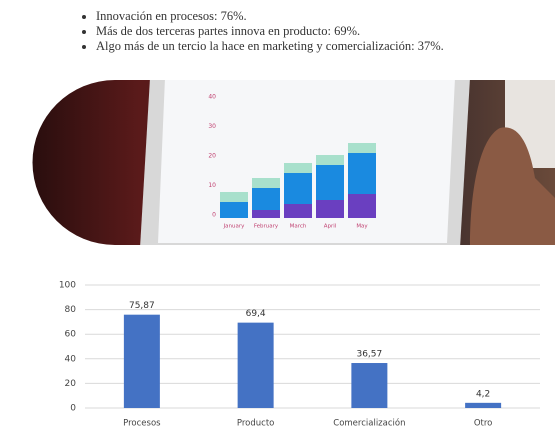 The width and height of the screenshot is (555, 442). I want to click on y-tick-label: 80, so click(71, 310).